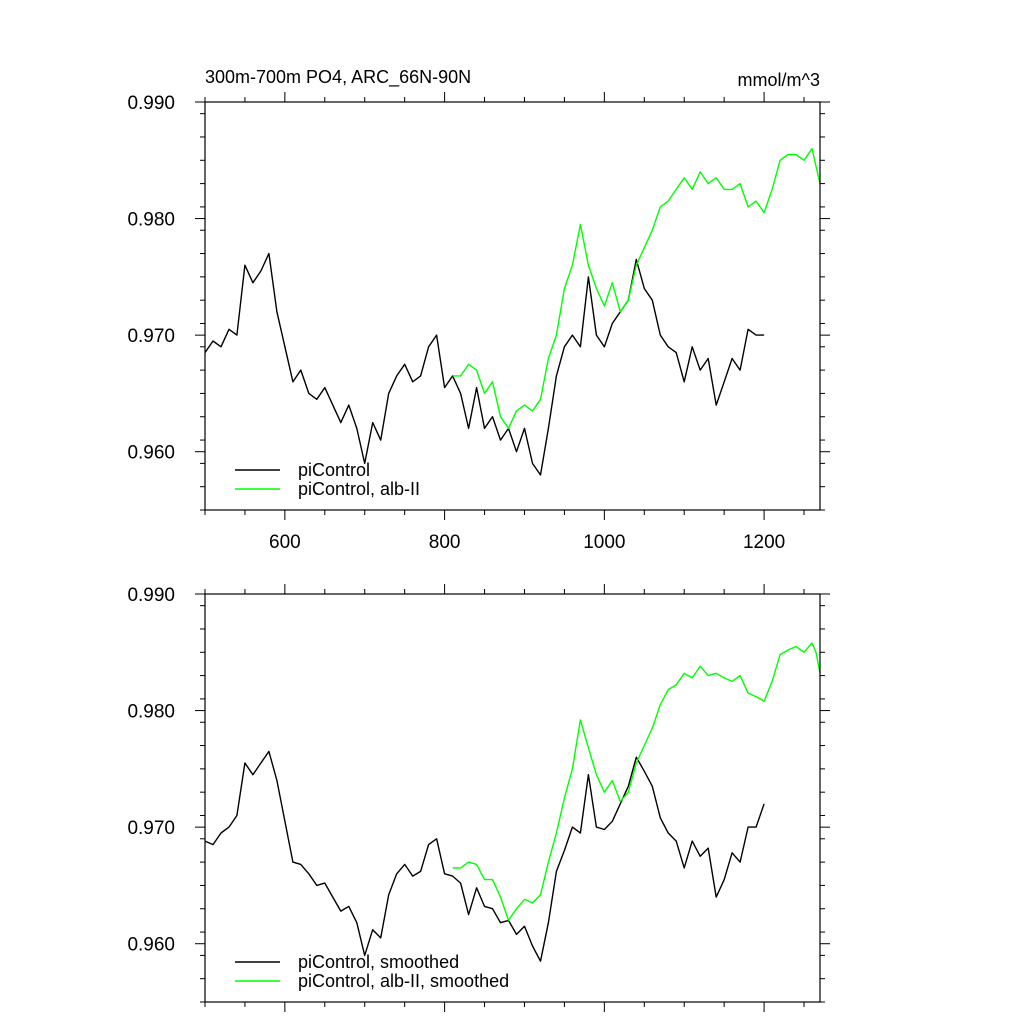 The width and height of the screenshot is (1024, 1024). I want to click on legend-label-1: piControl, alb-II, smoothed, so click(403, 981).